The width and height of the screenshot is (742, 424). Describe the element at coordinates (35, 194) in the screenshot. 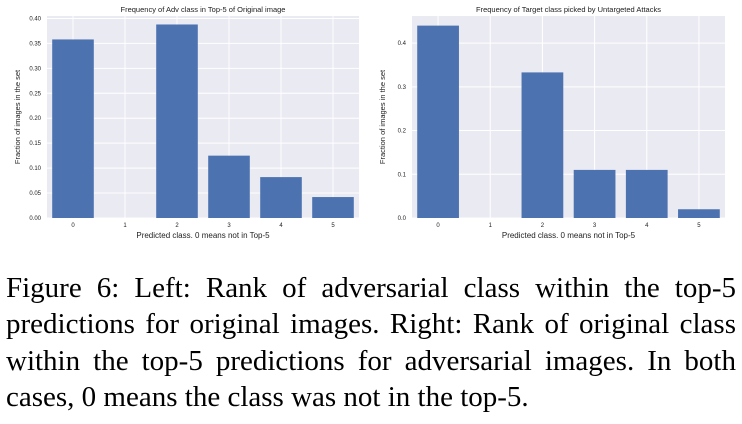

I see `y-tick-label: 0.05` at that location.